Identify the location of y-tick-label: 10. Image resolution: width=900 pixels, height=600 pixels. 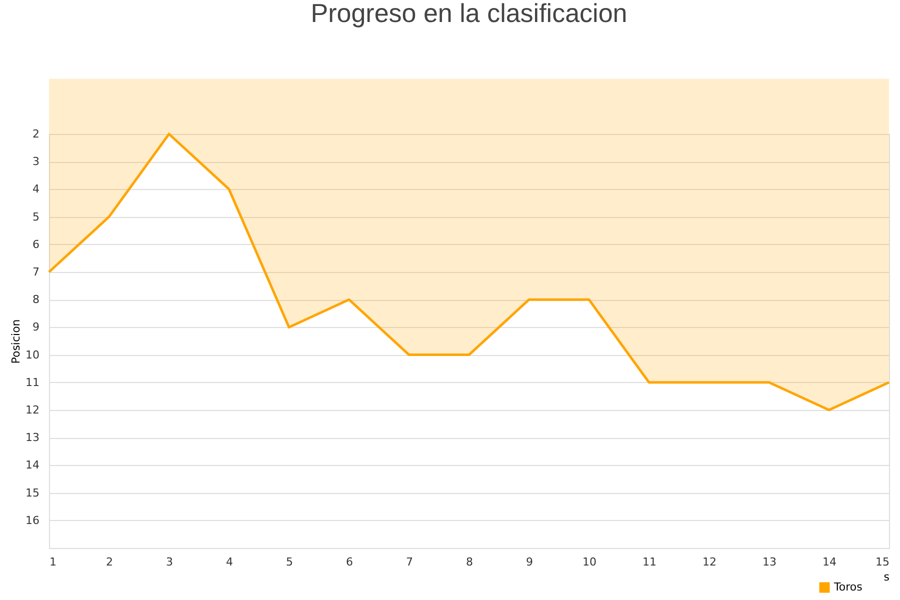
(33, 355).